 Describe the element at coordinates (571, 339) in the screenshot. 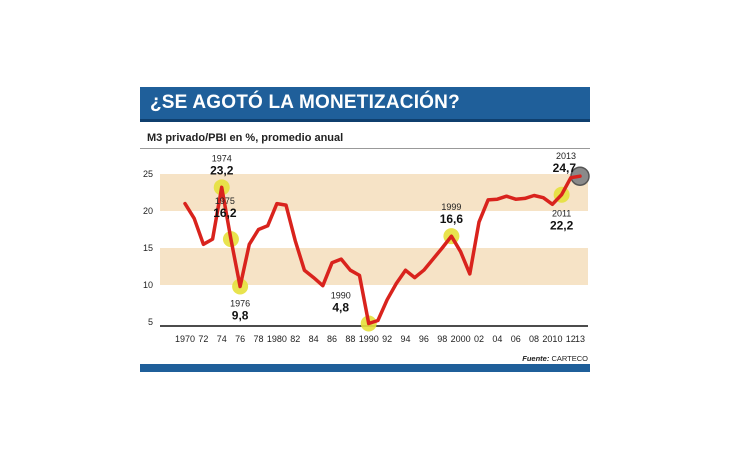

I see `x-tick-label: 12` at that location.